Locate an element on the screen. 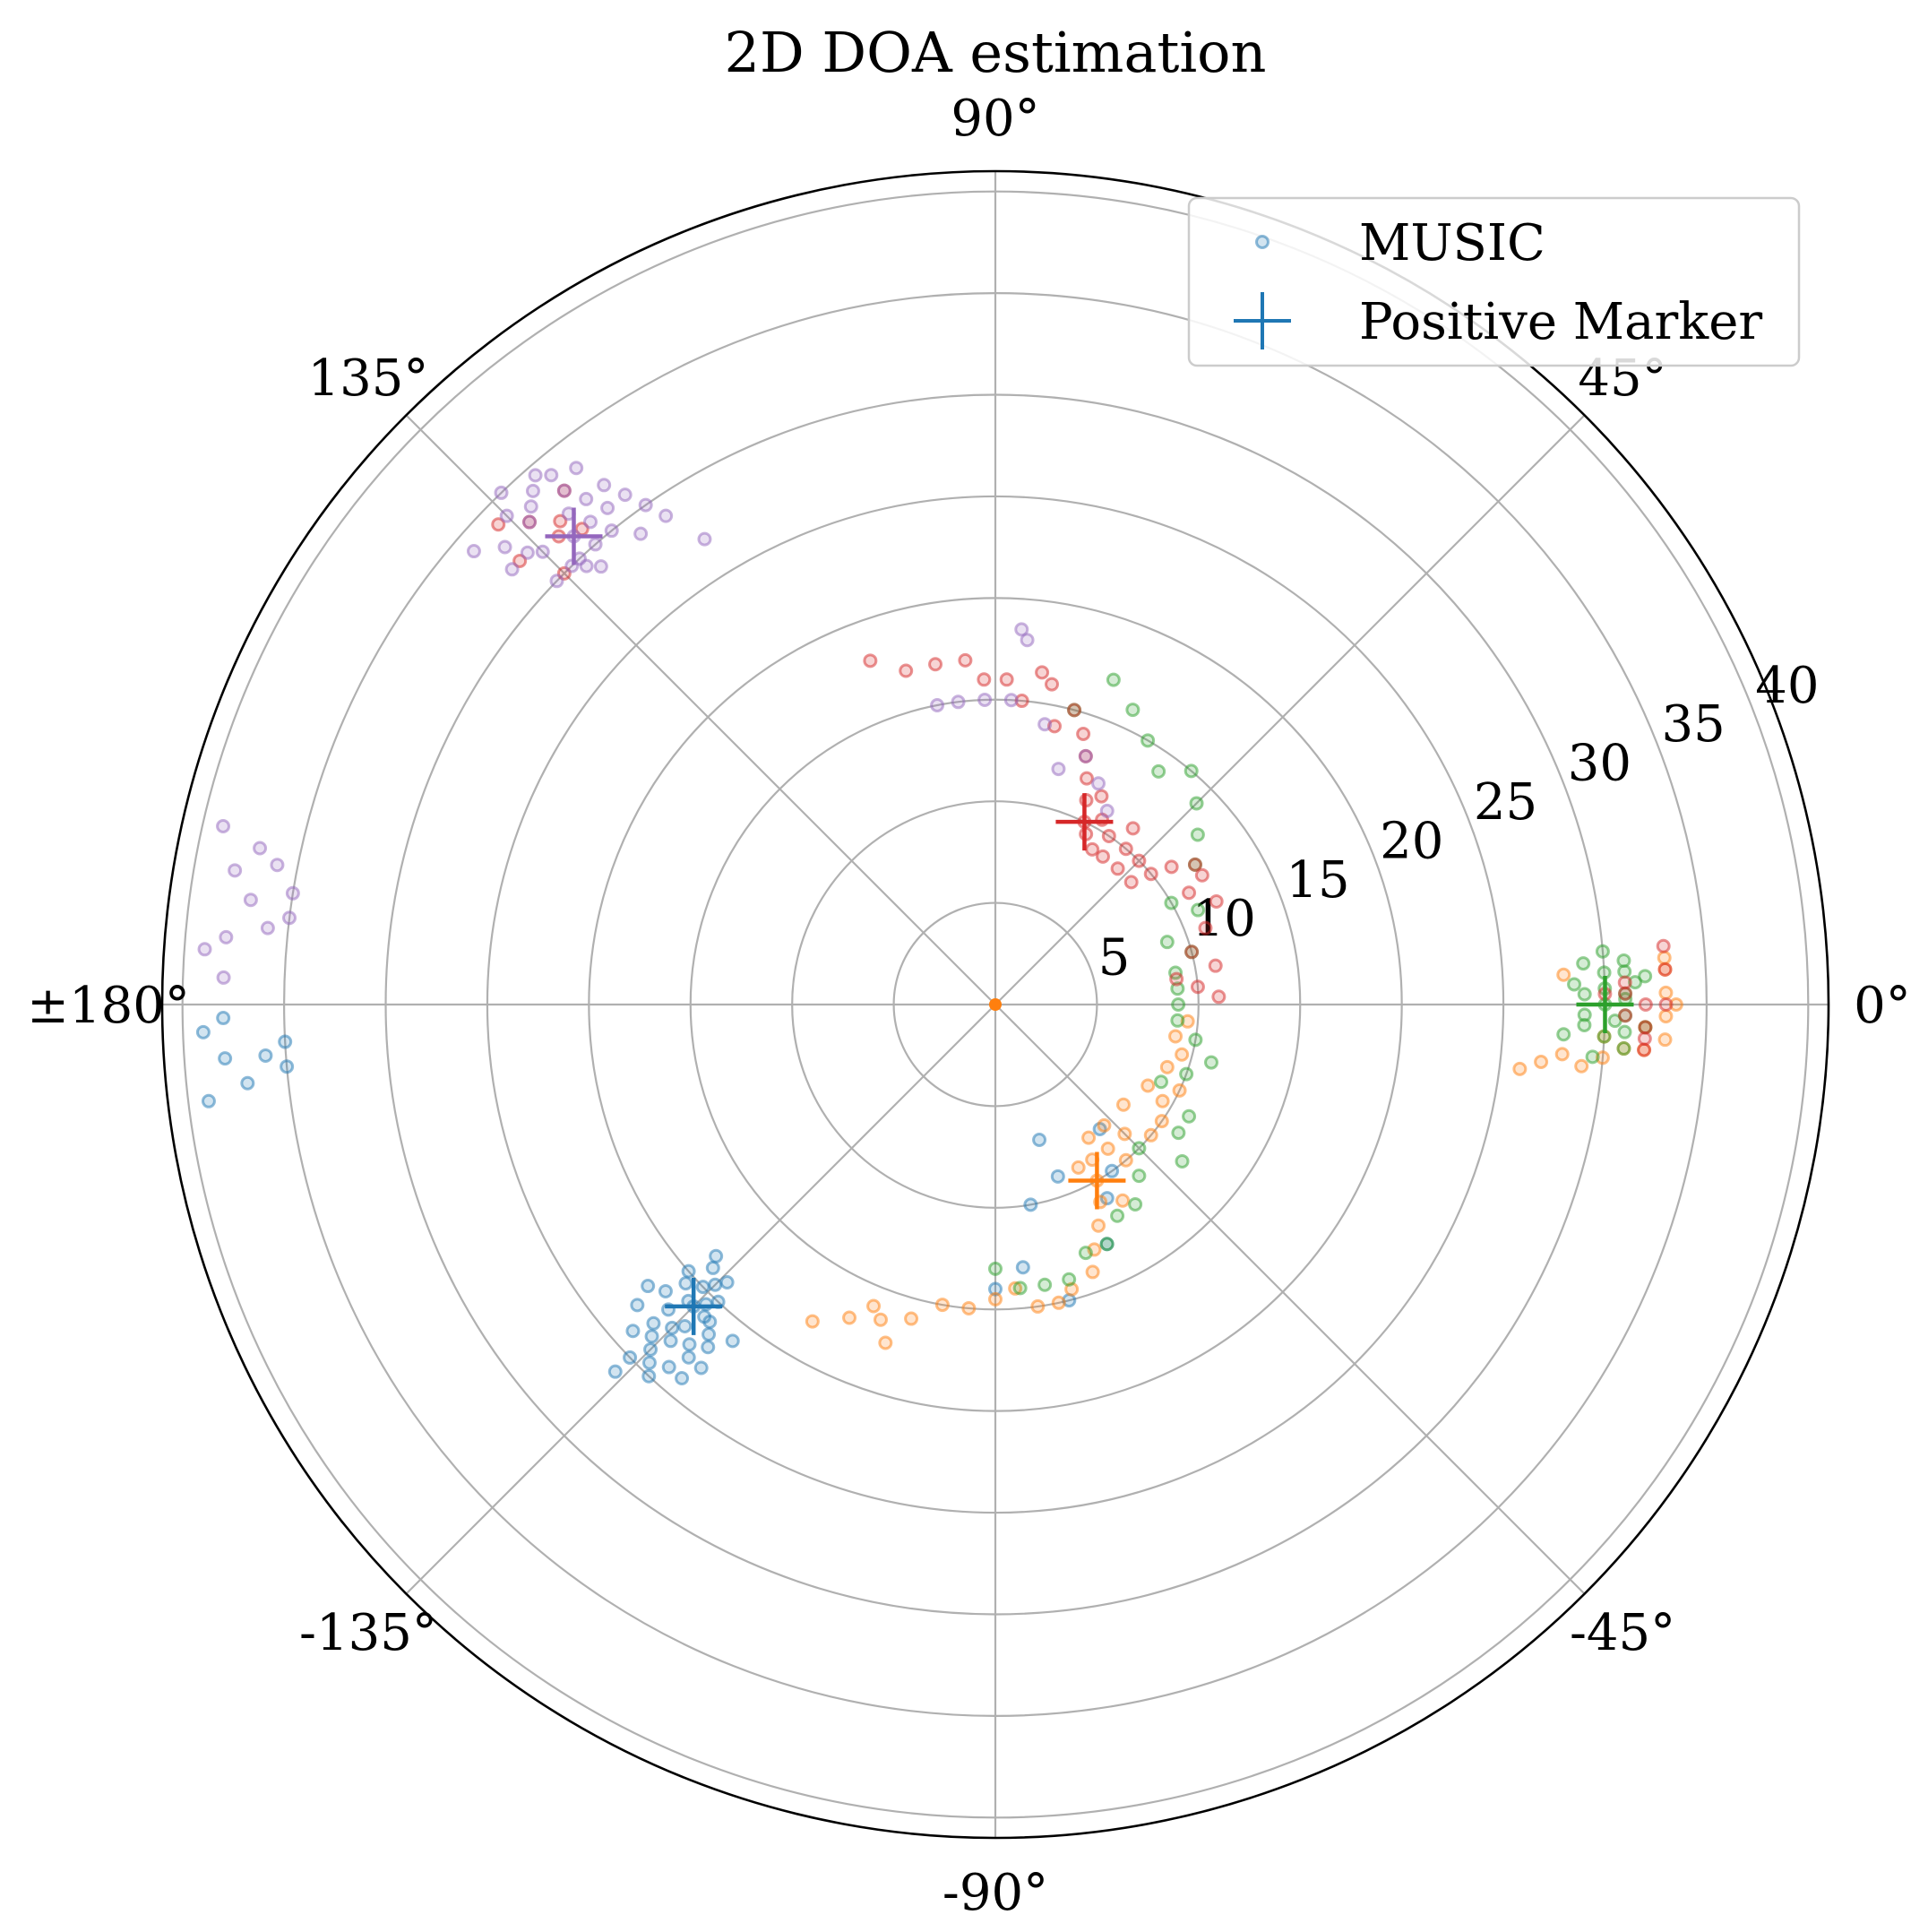 The image size is (1928, 1932). angle-tick-label: -90° is located at coordinates (995, 1893).